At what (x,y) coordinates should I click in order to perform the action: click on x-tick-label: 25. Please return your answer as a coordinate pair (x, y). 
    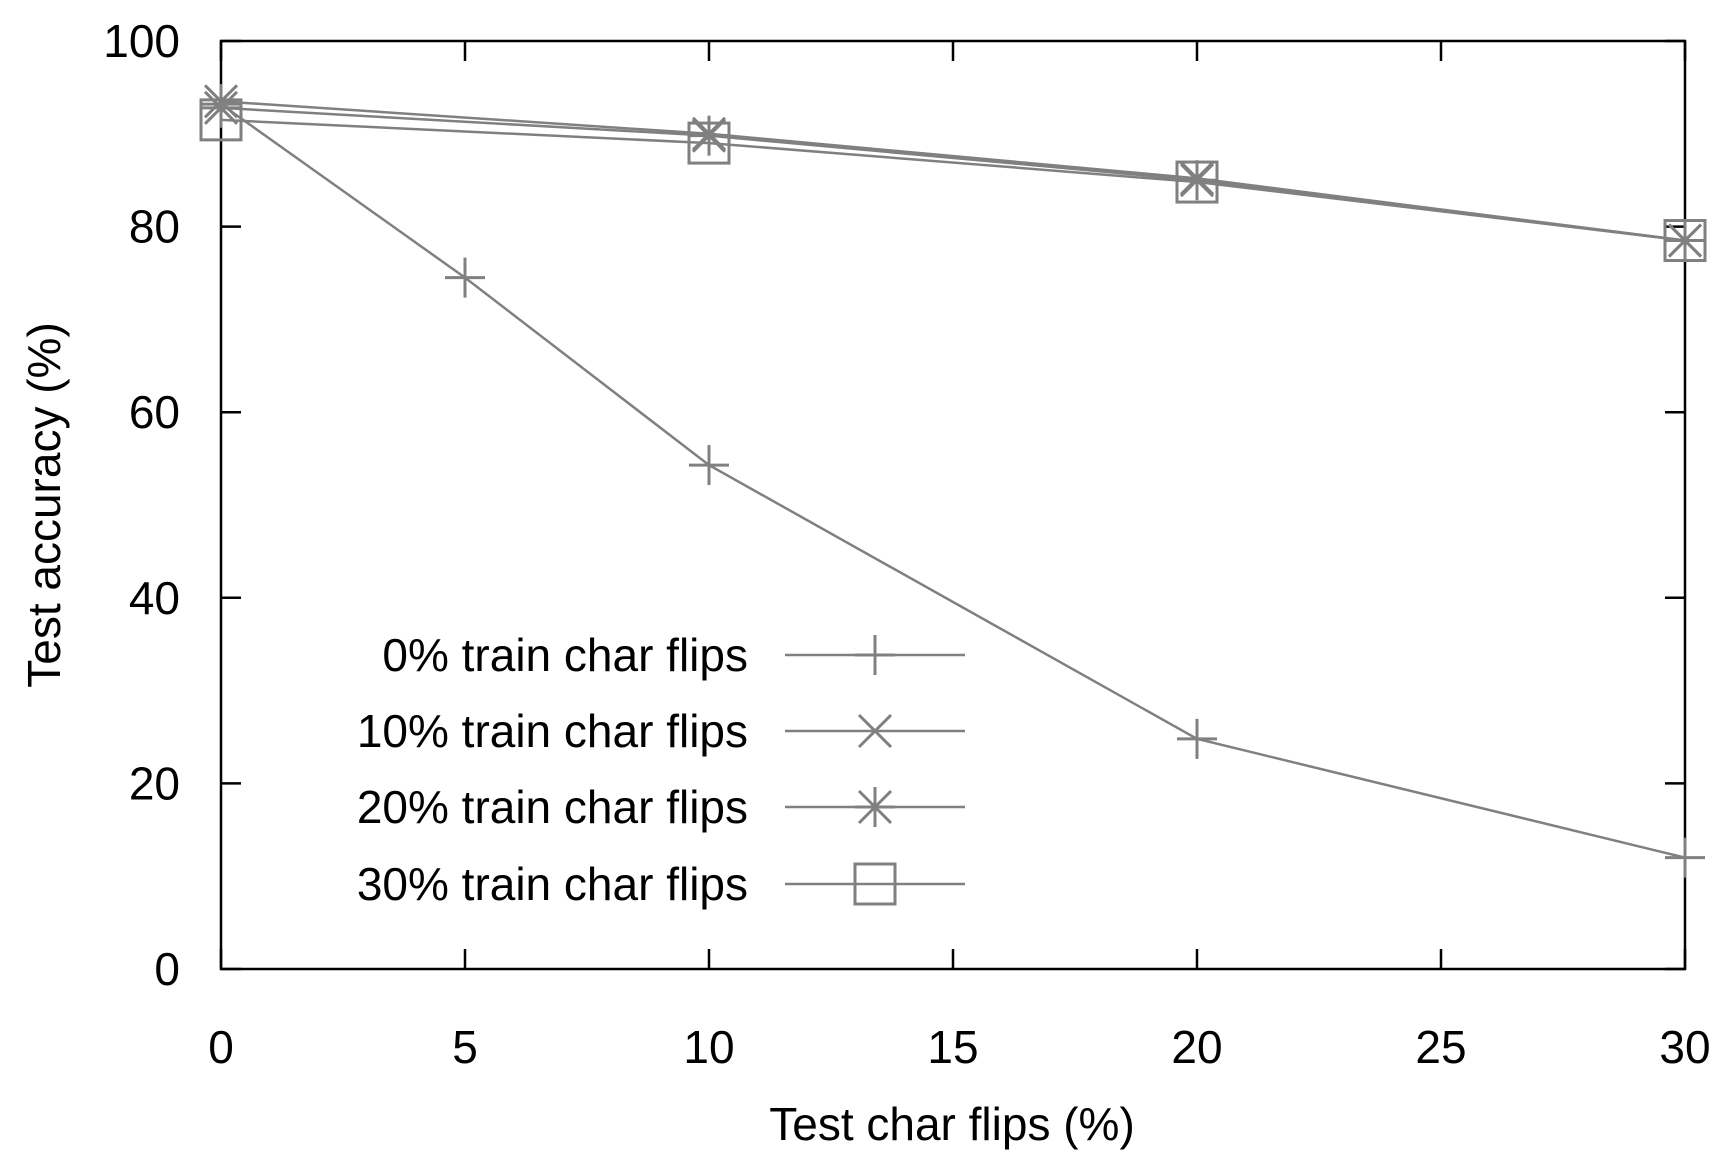
    Looking at the image, I should click on (1440, 1047).